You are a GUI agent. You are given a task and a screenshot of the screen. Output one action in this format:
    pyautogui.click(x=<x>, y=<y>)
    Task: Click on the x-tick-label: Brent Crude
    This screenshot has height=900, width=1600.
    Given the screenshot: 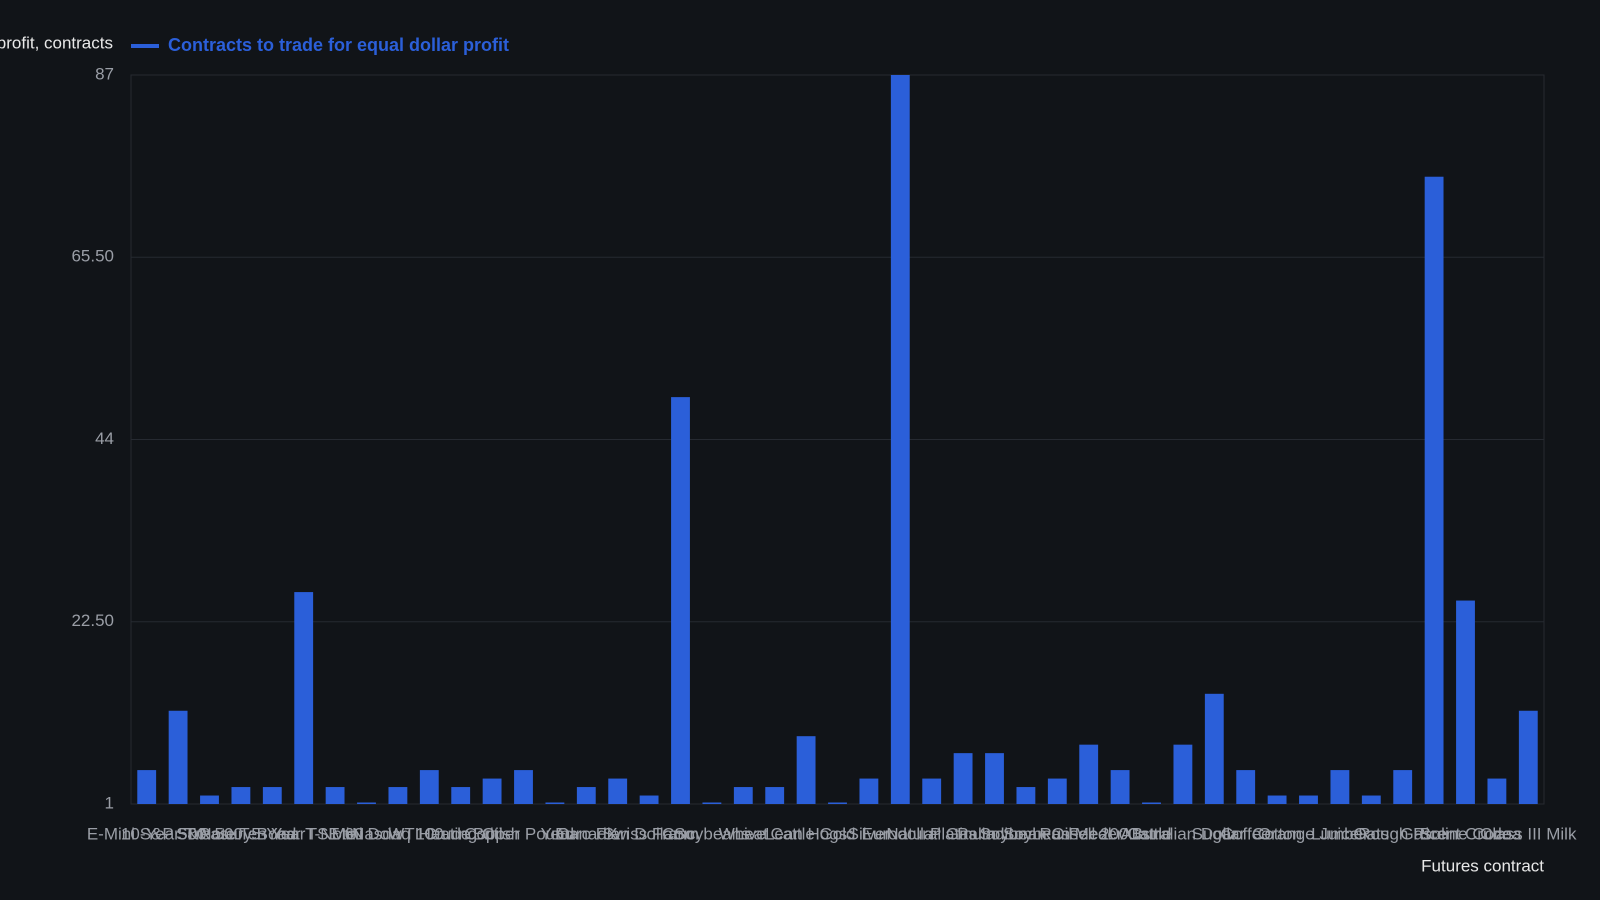 What is the action you would take?
    pyautogui.click(x=1466, y=833)
    